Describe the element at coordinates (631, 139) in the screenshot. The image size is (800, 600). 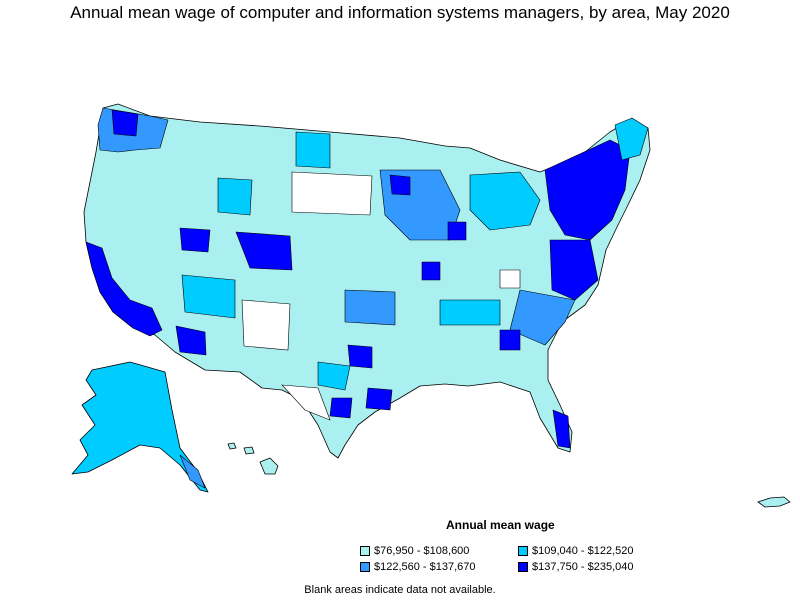
I see `region-maine` at that location.